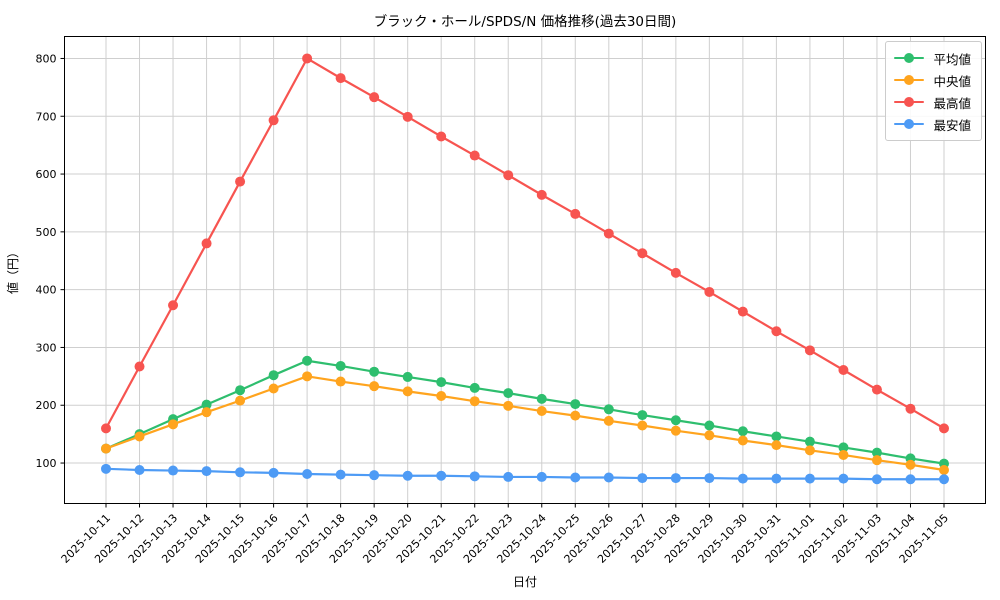 Image resolution: width=1000 pixels, height=600 pixels. I want to click on median-series-marker-icon, so click(909, 80).